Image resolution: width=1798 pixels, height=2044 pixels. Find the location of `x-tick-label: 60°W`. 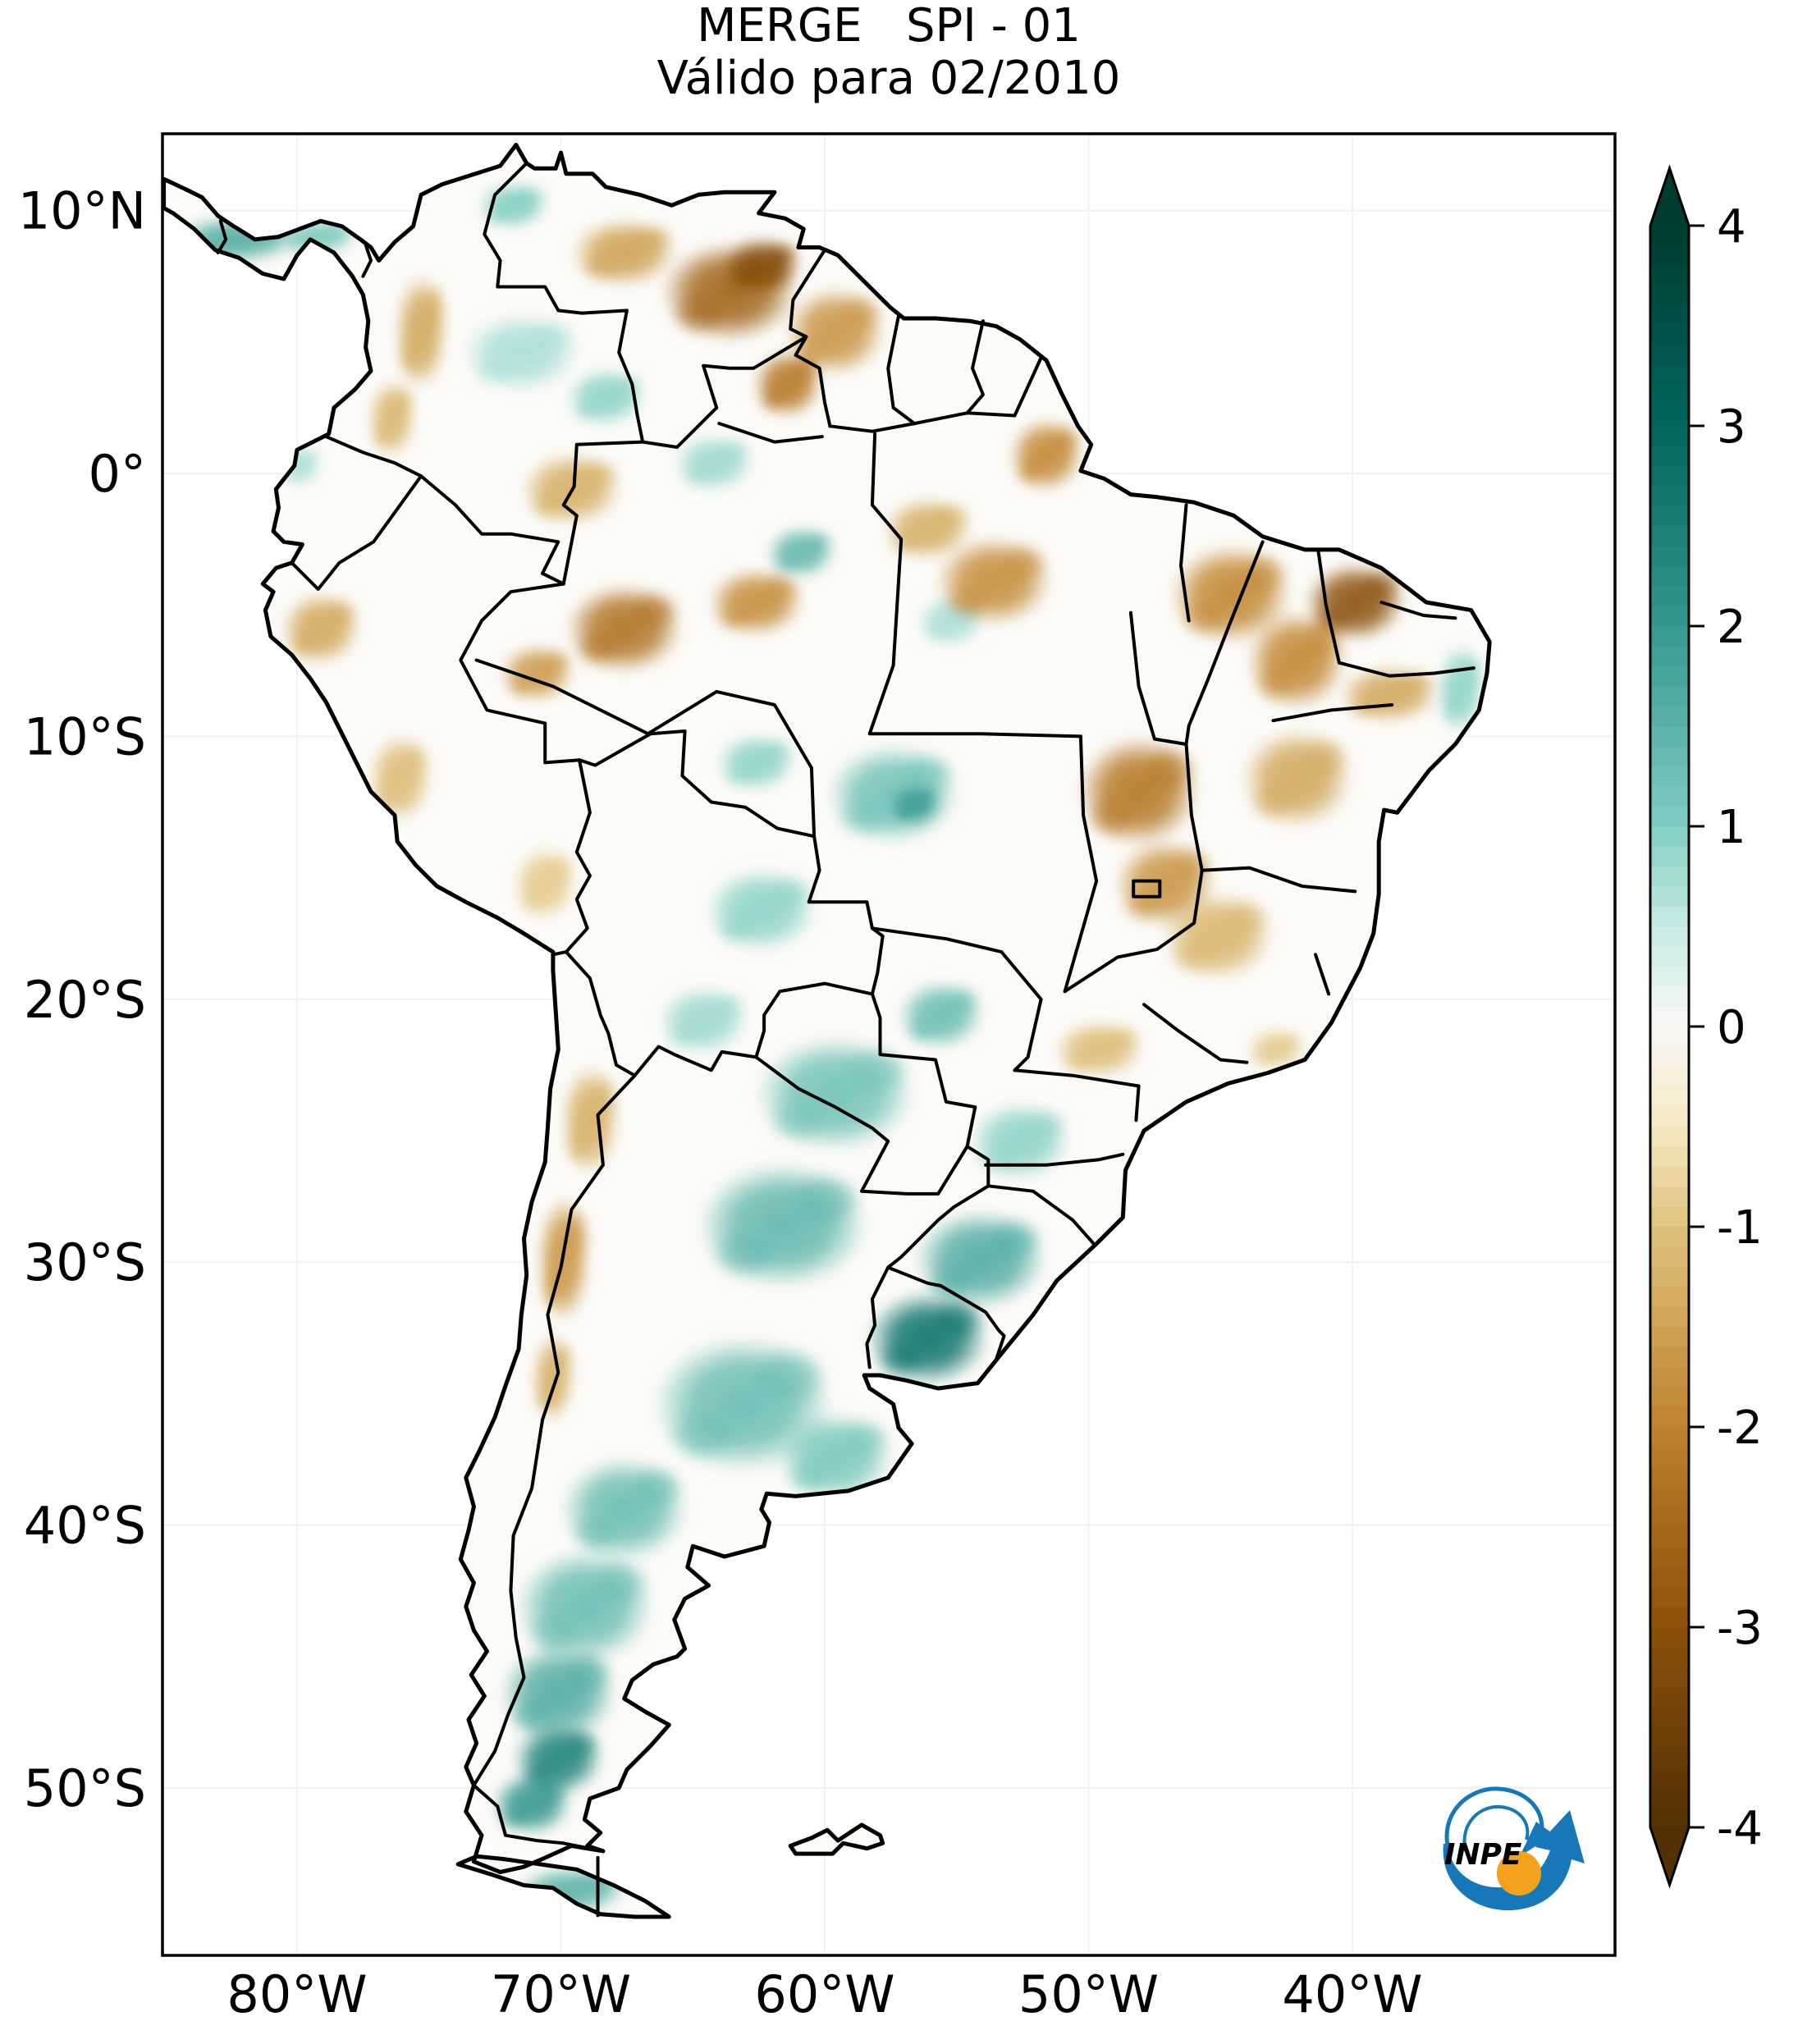

x-tick-label: 60°W is located at coordinates (824, 1994).